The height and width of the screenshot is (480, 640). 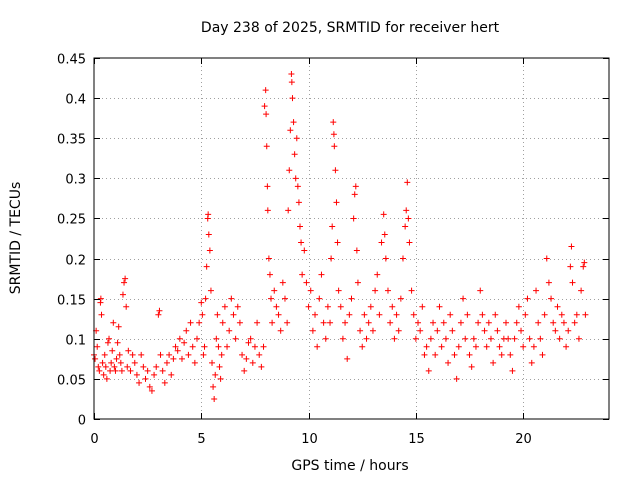 I want to click on y-tick-label: 0.05, so click(x=71, y=381).